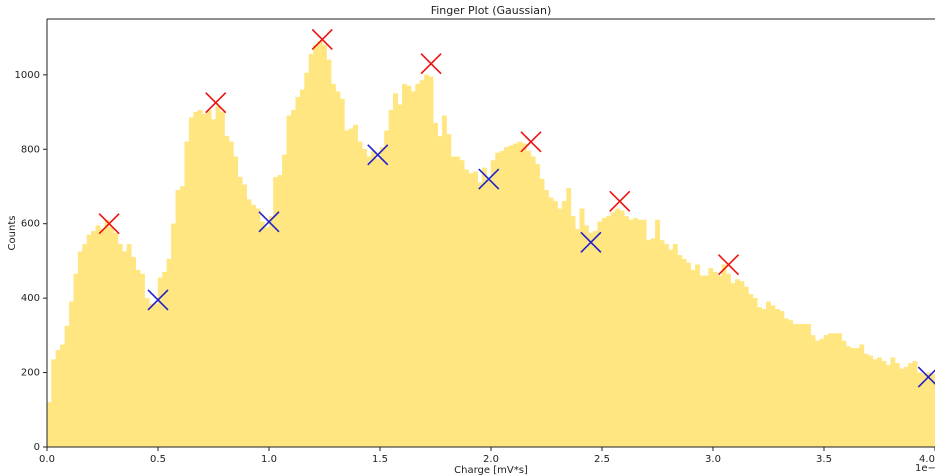 The width and height of the screenshot is (935, 476). Describe the element at coordinates (30, 149) in the screenshot. I see `y-tick-label: 800` at that location.